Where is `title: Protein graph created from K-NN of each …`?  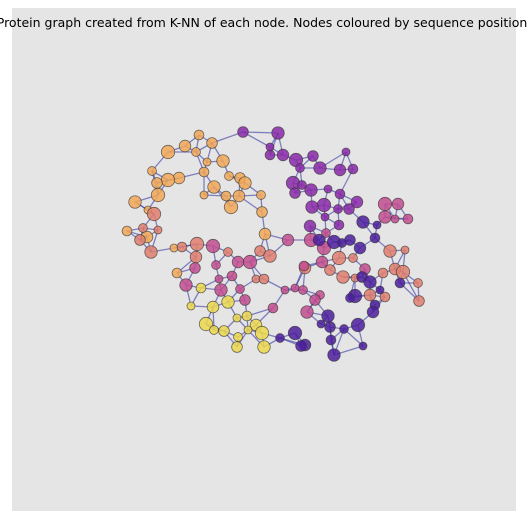 title: Protein graph created from K-NN of each … is located at coordinates (264, 22).